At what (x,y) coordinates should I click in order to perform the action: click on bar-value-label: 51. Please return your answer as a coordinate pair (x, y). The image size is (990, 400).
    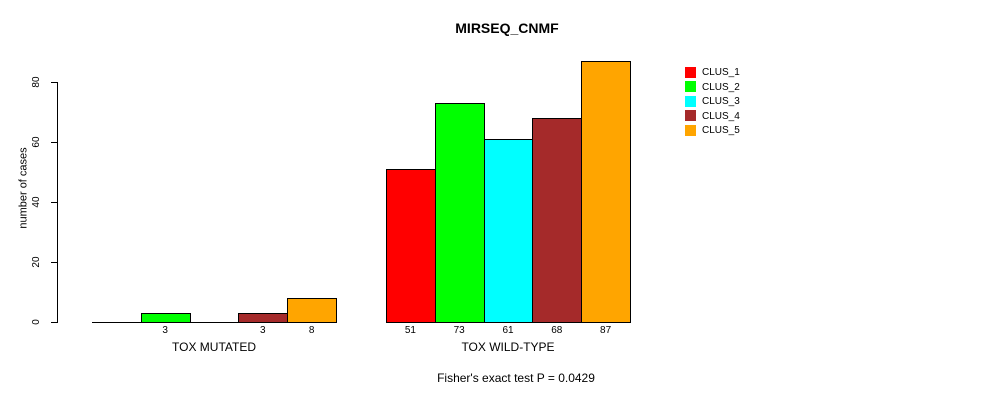
    Looking at the image, I should click on (410, 330).